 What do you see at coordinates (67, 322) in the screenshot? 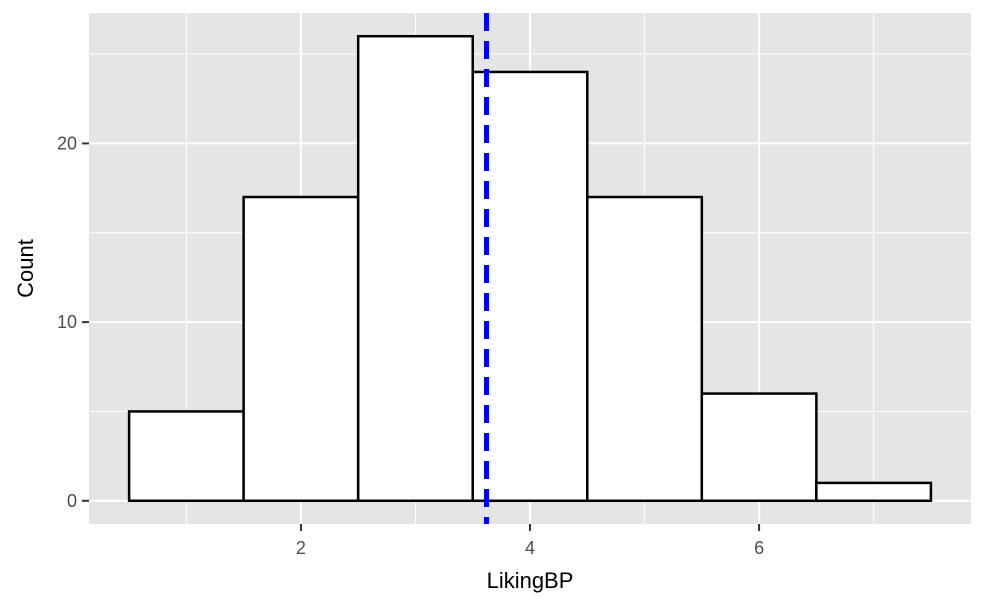
I see `y-tick-label-1: 10` at bounding box center [67, 322].